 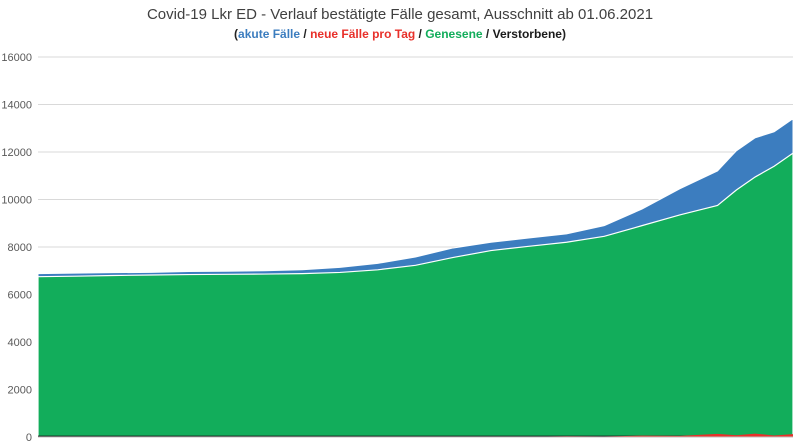 I want to click on y-tick-label-14000: 14000, so click(x=16, y=106).